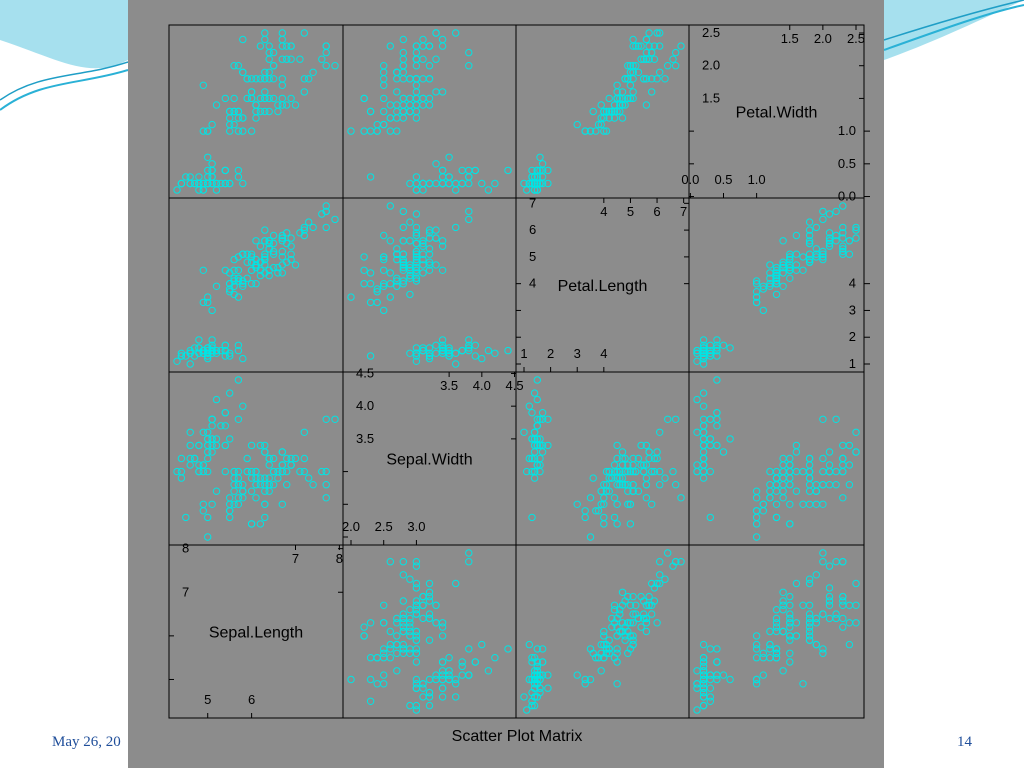  Describe the element at coordinates (429, 460) in the screenshot. I see `variable-name-label: Sepal.Width` at that location.